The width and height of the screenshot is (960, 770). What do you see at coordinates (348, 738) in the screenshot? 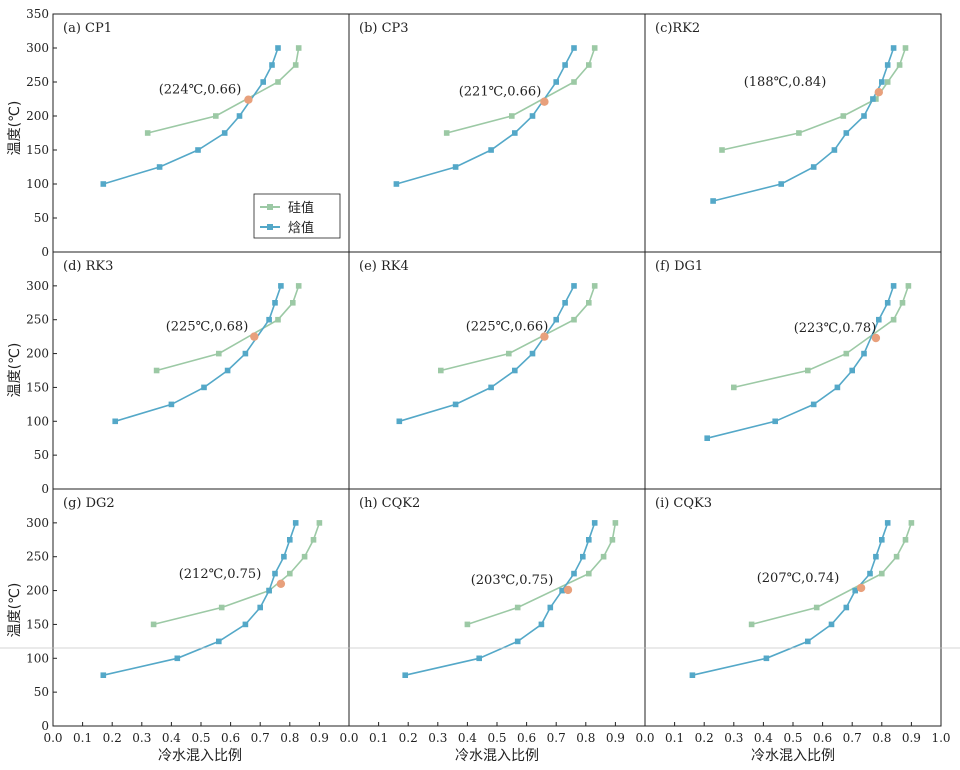
I see `x-tick-label: 0.0` at bounding box center [348, 738].